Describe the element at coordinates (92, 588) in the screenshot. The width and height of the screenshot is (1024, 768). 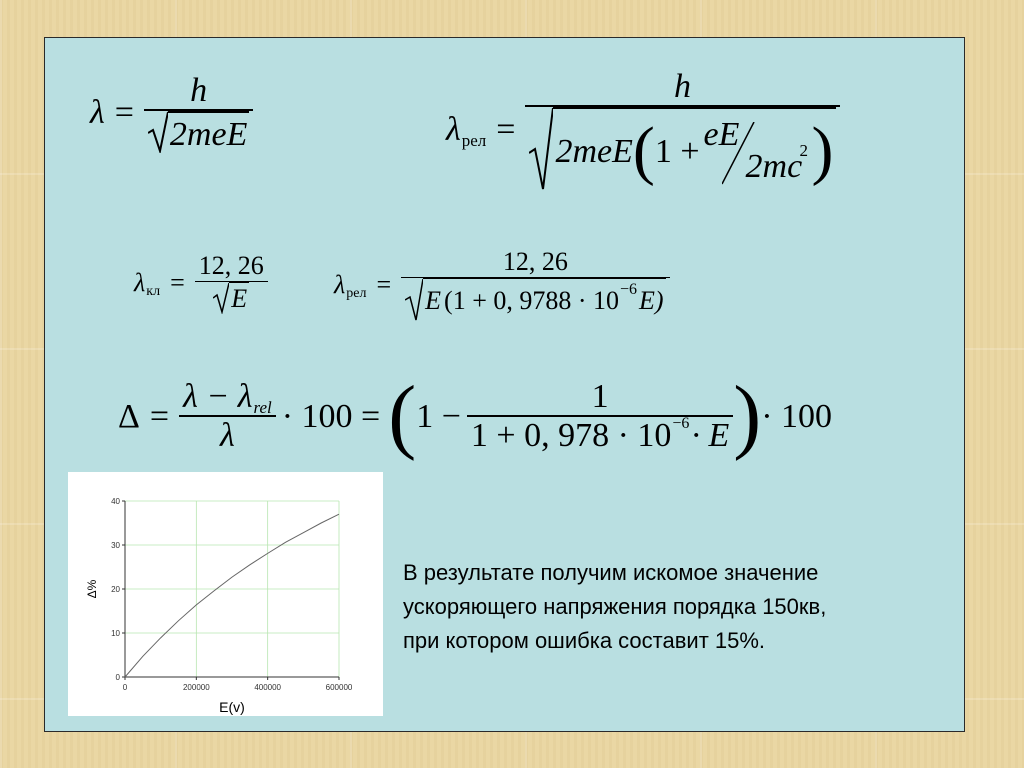
I see `y-axis-label: Δ%` at that location.